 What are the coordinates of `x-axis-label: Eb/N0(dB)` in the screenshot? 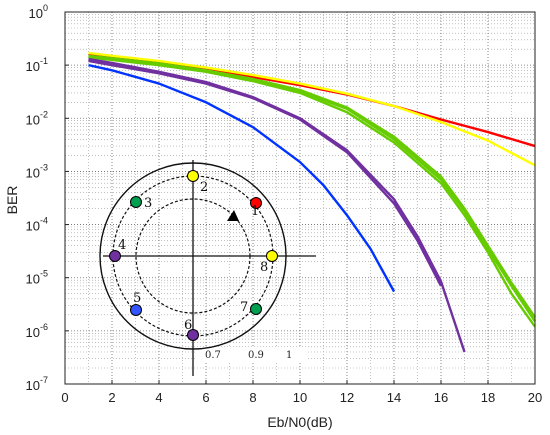 It's located at (299, 422).